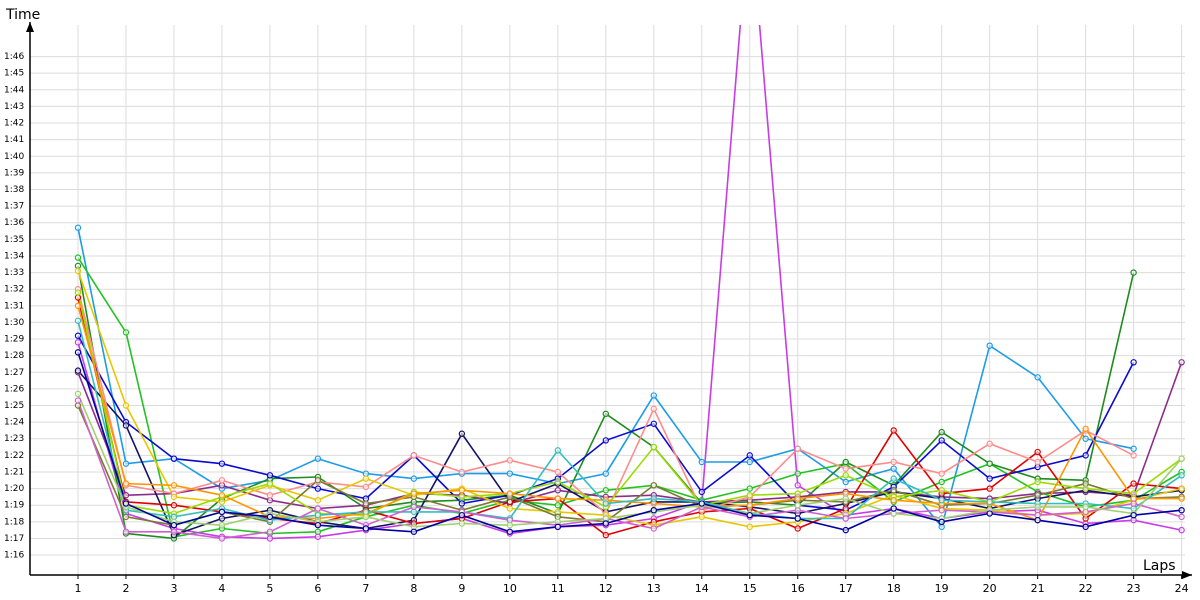 Image resolution: width=1200 pixels, height=600 pixels. What do you see at coordinates (14, 556) in the screenshot?
I see `y-tick-label: 1:16` at bounding box center [14, 556].